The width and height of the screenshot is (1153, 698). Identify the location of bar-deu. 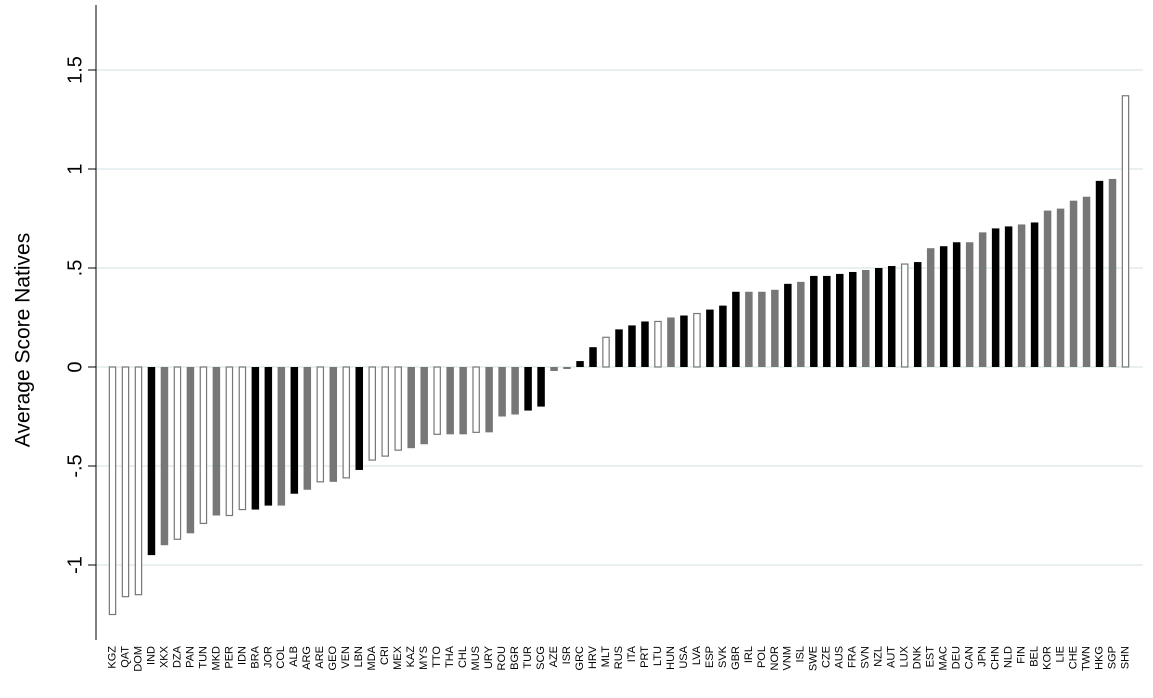
(956, 304).